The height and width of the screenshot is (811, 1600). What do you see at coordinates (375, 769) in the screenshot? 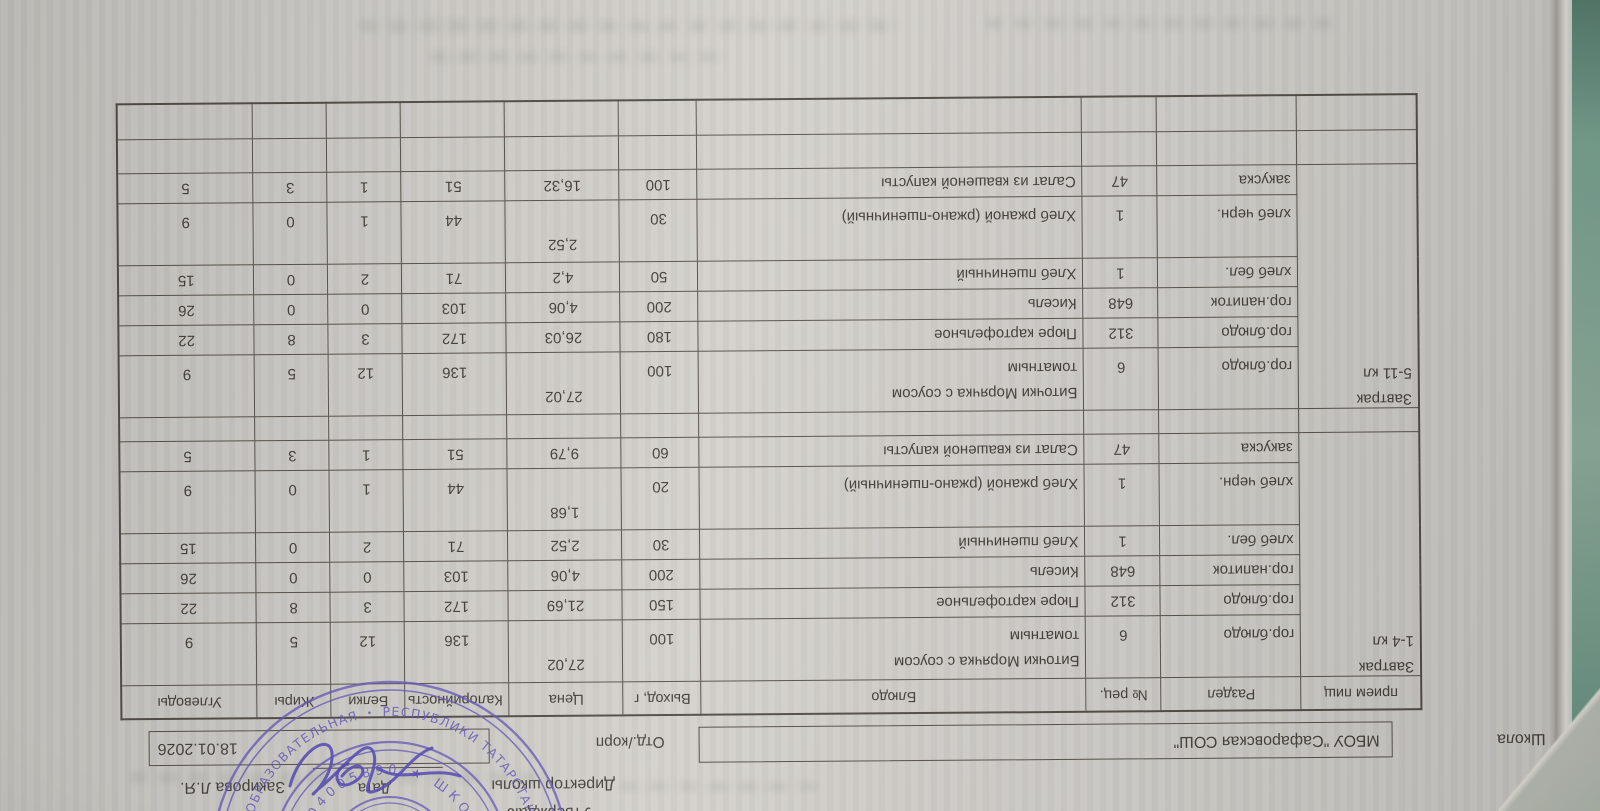
I see `signature-scribble` at bounding box center [375, 769].